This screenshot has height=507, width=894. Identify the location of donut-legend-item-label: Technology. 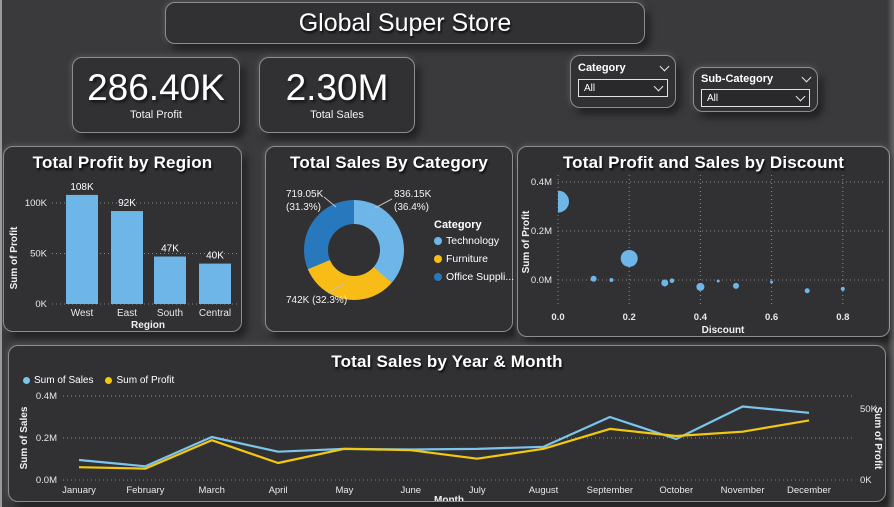
(473, 241).